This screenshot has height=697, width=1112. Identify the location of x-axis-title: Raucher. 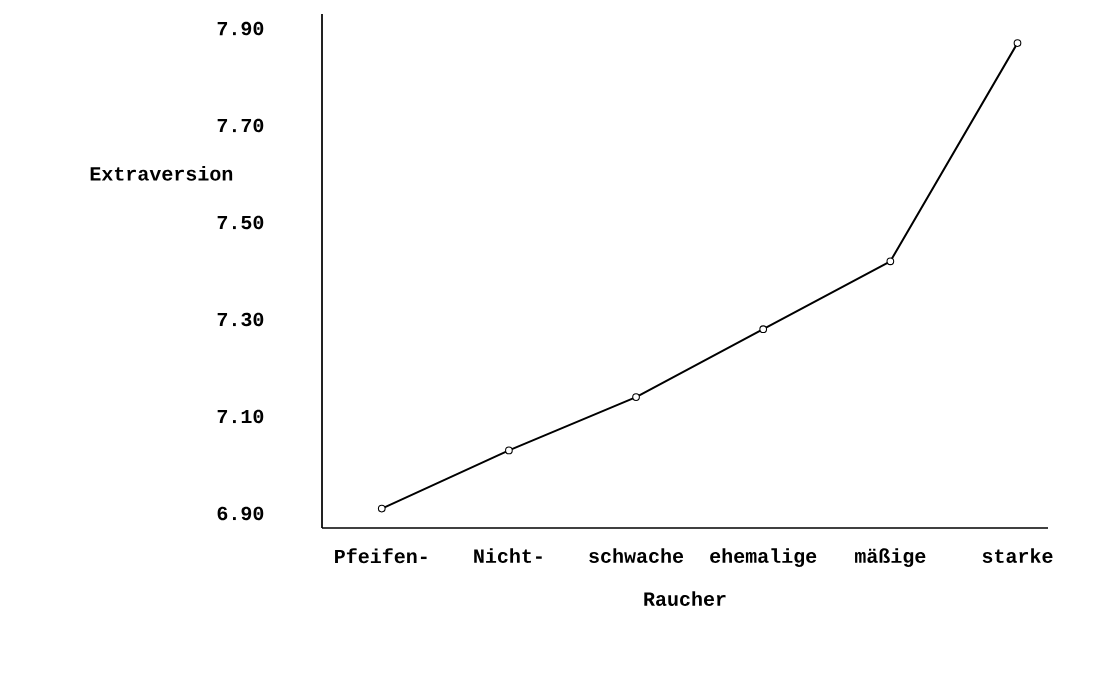
(685, 598).